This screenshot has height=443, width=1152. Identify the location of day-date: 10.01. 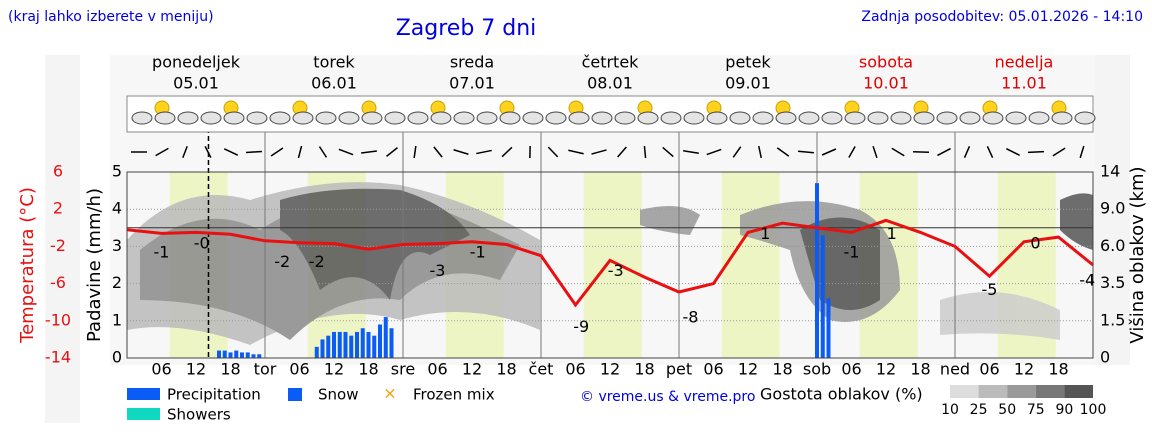
(886, 83).